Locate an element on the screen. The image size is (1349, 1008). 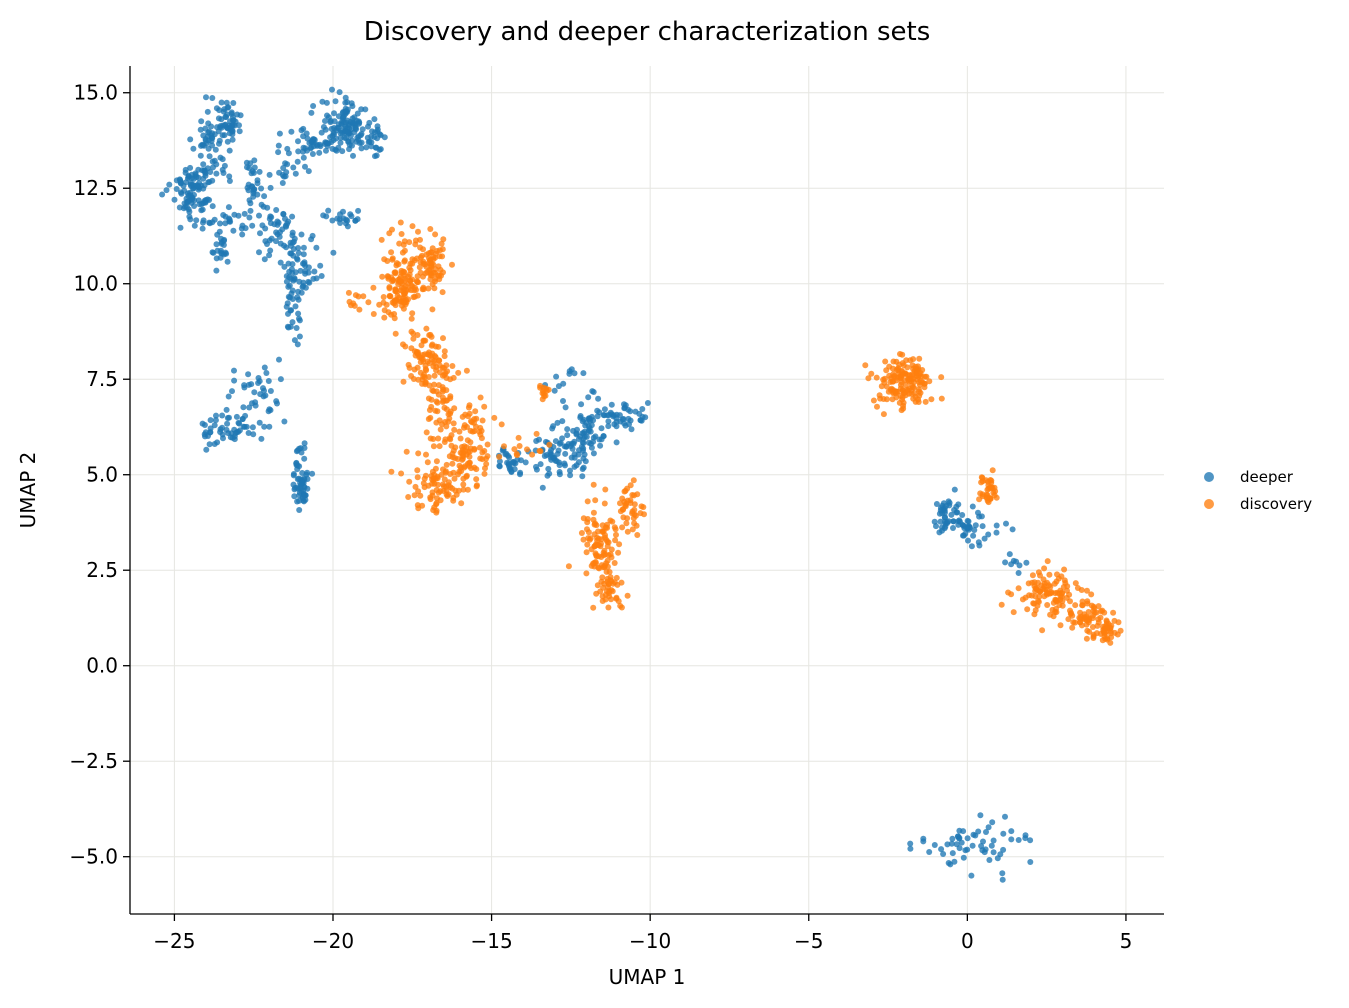
x-tick-label: 0 is located at coordinates (967, 941).